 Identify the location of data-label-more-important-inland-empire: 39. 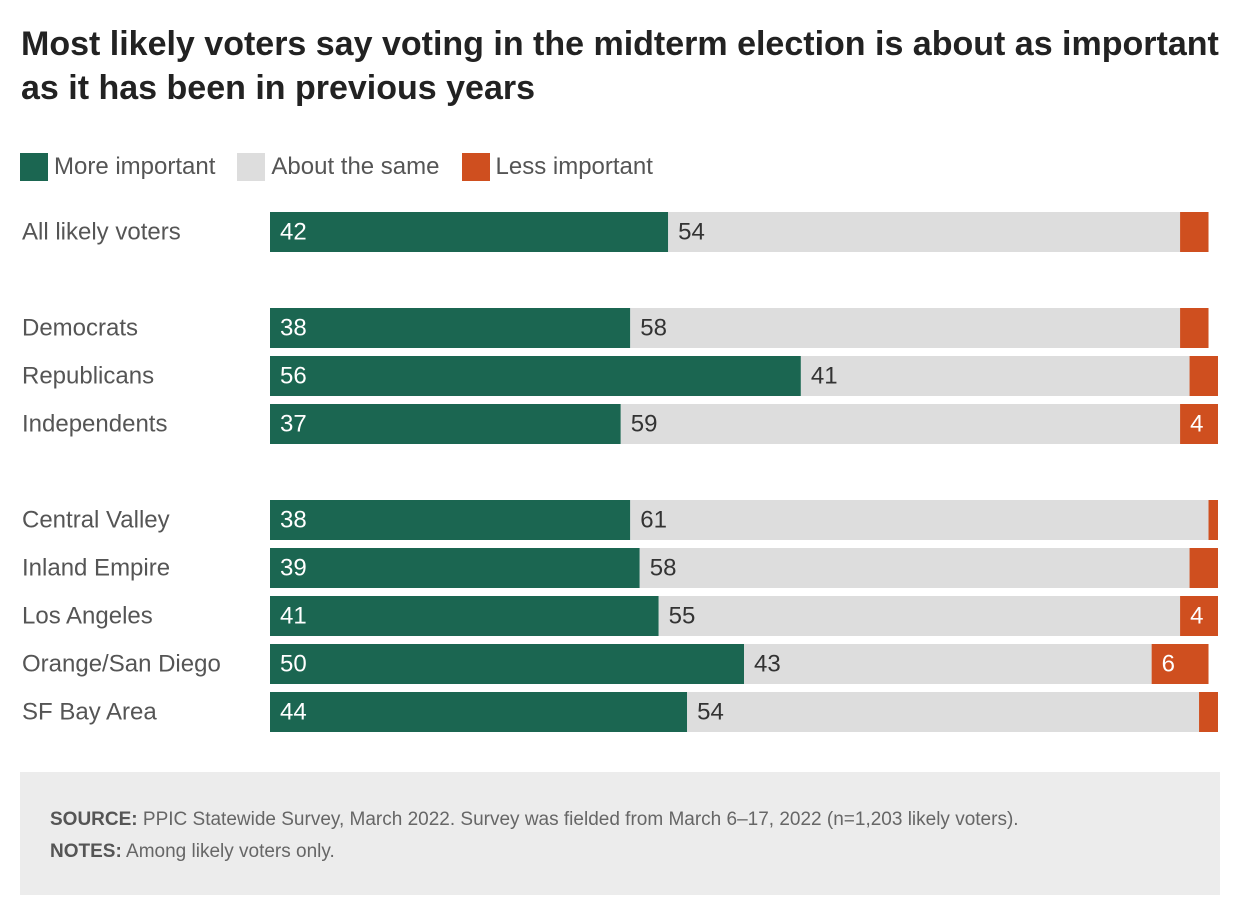
(293, 568).